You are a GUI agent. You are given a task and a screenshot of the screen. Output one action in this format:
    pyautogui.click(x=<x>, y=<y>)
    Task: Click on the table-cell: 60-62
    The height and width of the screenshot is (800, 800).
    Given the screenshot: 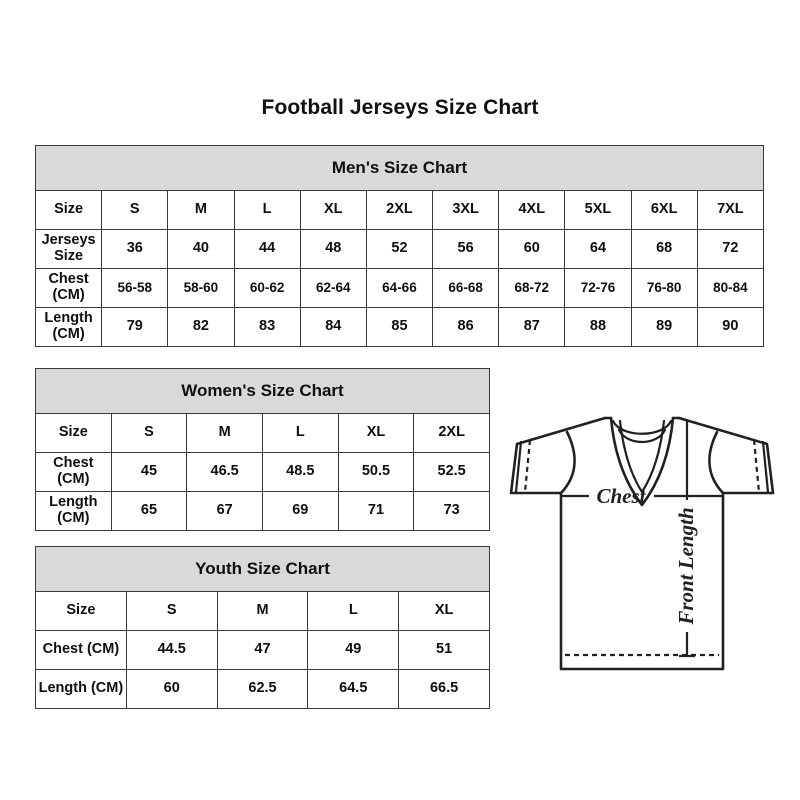 What is the action you would take?
    pyautogui.click(x=267, y=288)
    